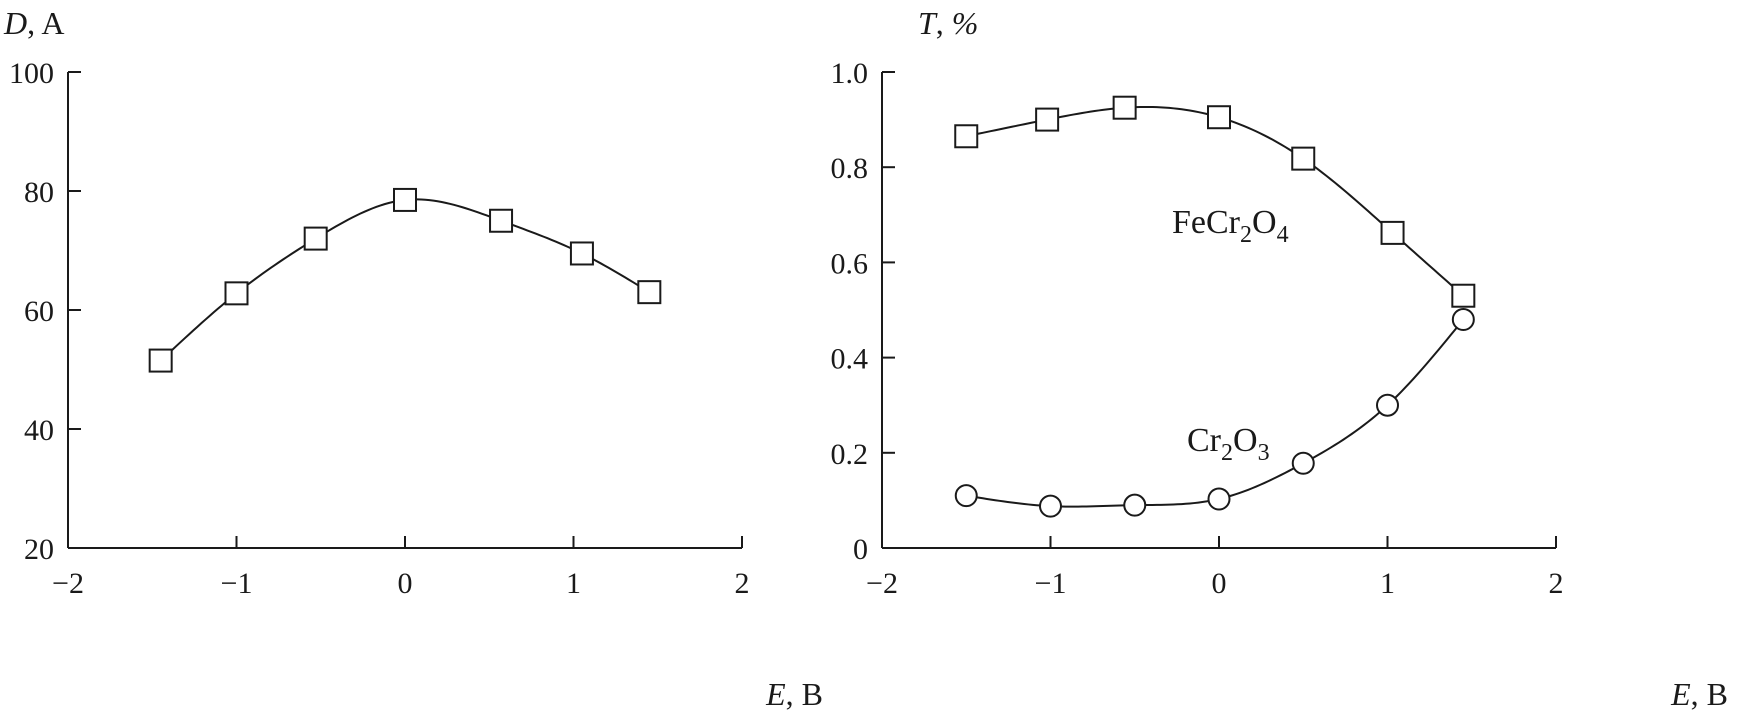 The width and height of the screenshot is (1739, 716). I want to click on left-y-axis-unit: A, so click(52, 23).